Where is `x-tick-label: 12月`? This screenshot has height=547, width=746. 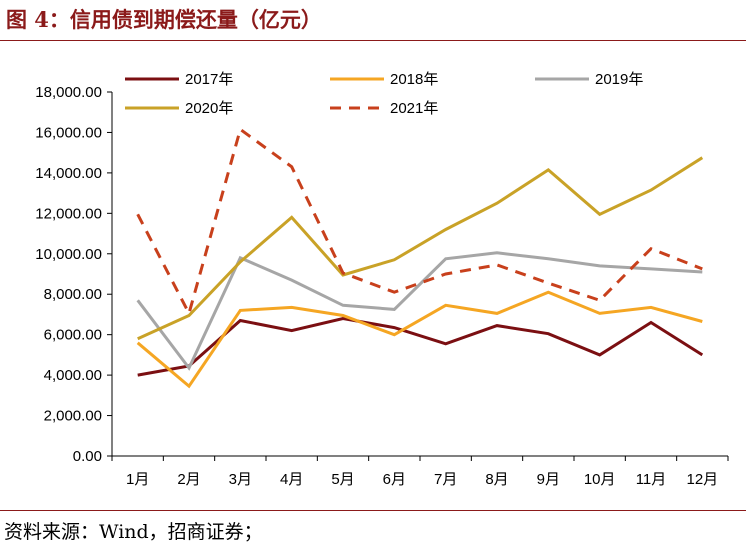
x-tick-label: 12月 is located at coordinates (702, 479).